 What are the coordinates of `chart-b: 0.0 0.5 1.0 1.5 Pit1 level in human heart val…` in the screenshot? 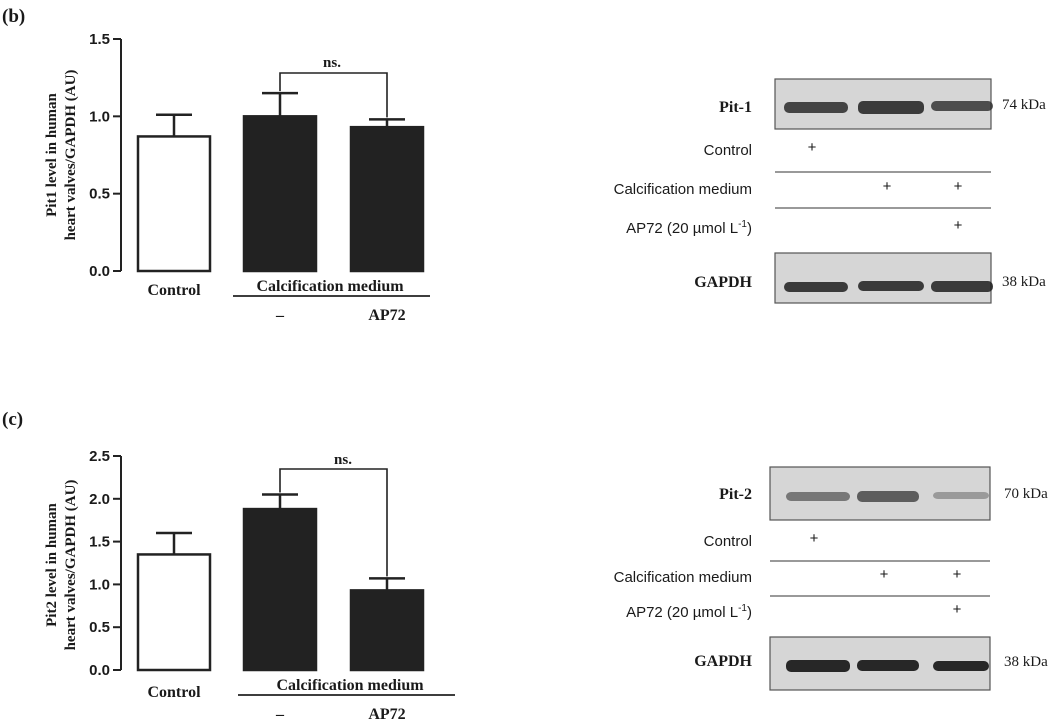 It's located at (237, 177).